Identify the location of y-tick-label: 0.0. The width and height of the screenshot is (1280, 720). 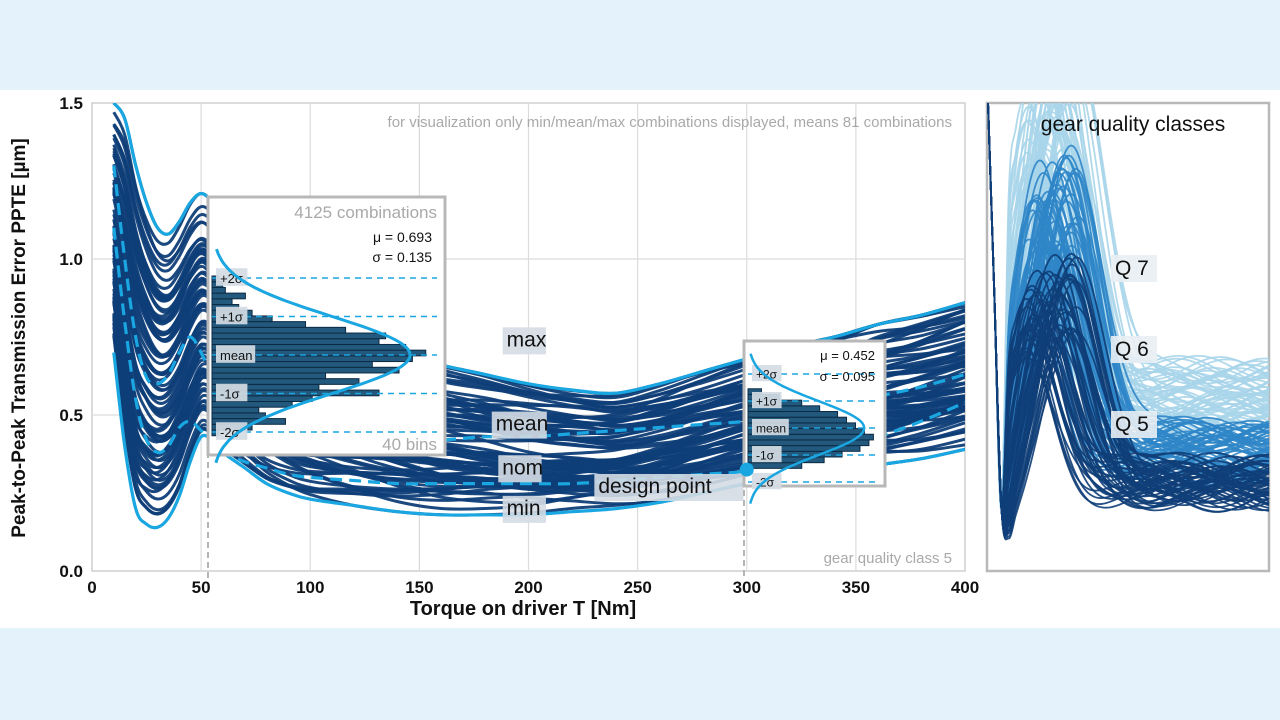
(71, 571).